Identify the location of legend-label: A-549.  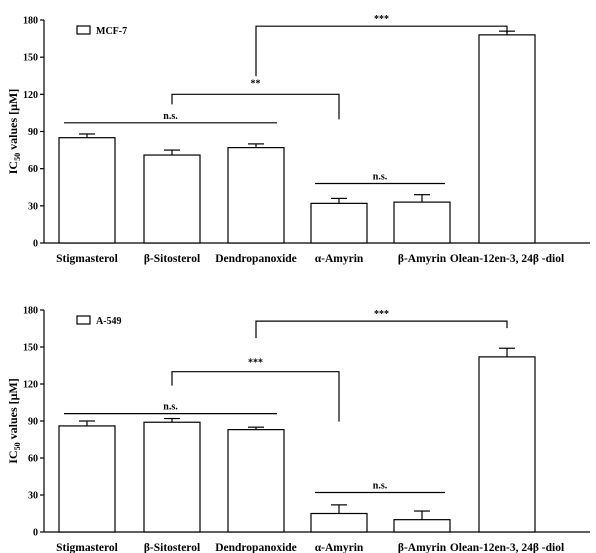
(109, 321).